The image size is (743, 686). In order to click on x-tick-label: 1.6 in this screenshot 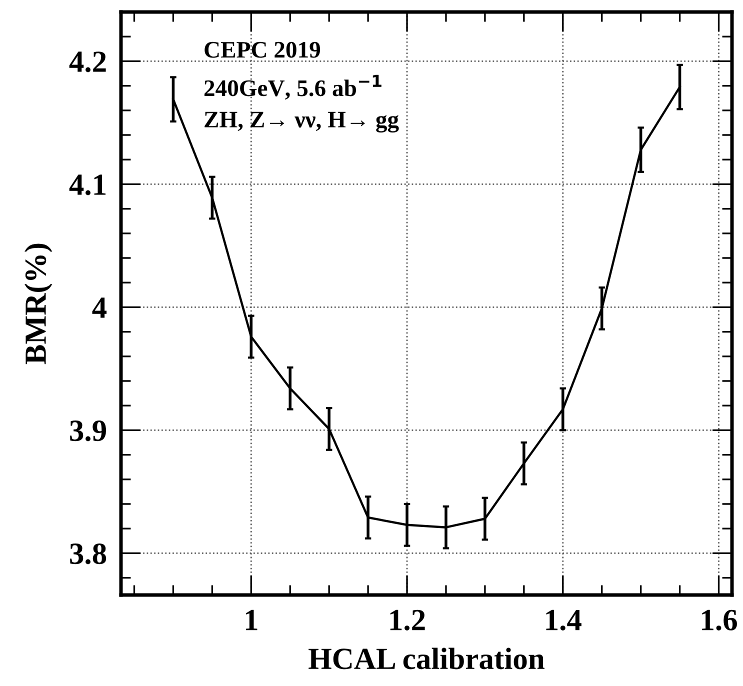, I will do `click(719, 620)`.